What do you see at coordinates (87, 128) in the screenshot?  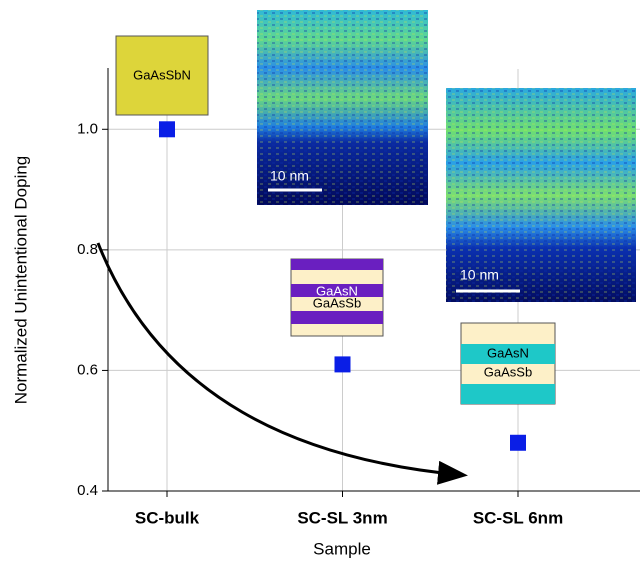 I see `y-tick-label: 1.0` at bounding box center [87, 128].